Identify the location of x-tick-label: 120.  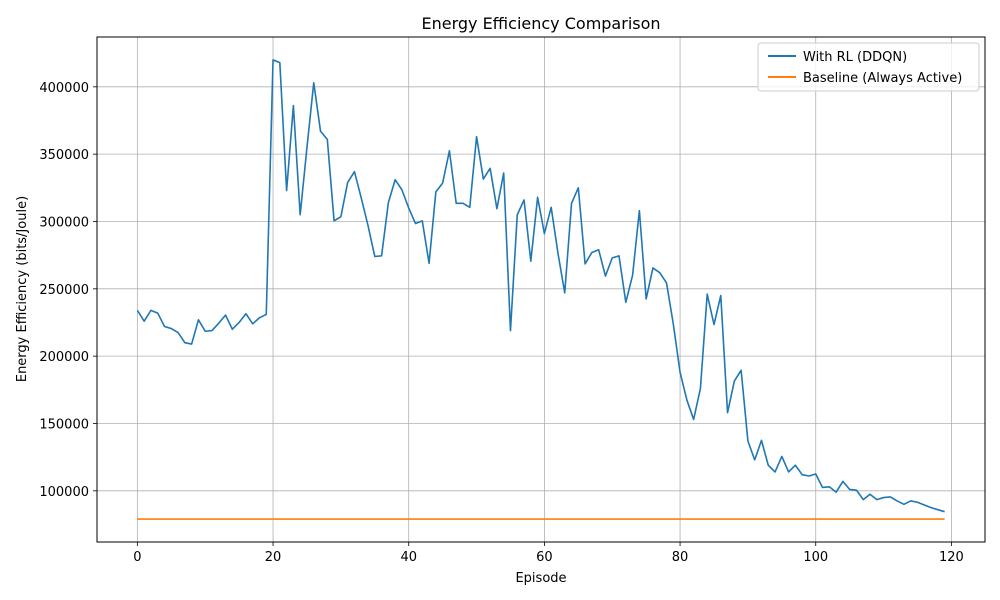
(951, 557).